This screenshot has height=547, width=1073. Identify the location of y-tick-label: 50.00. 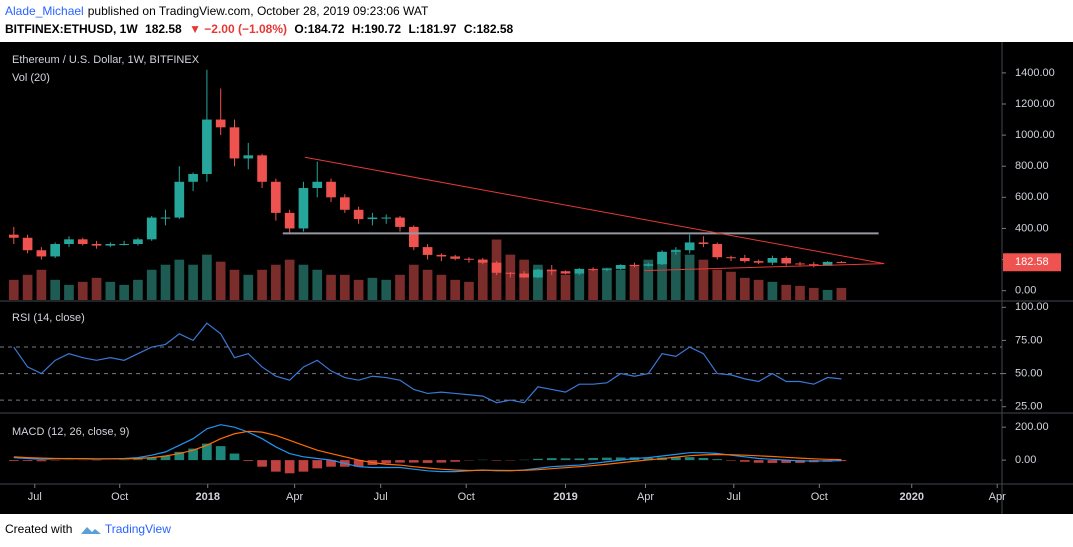
(1029, 373).